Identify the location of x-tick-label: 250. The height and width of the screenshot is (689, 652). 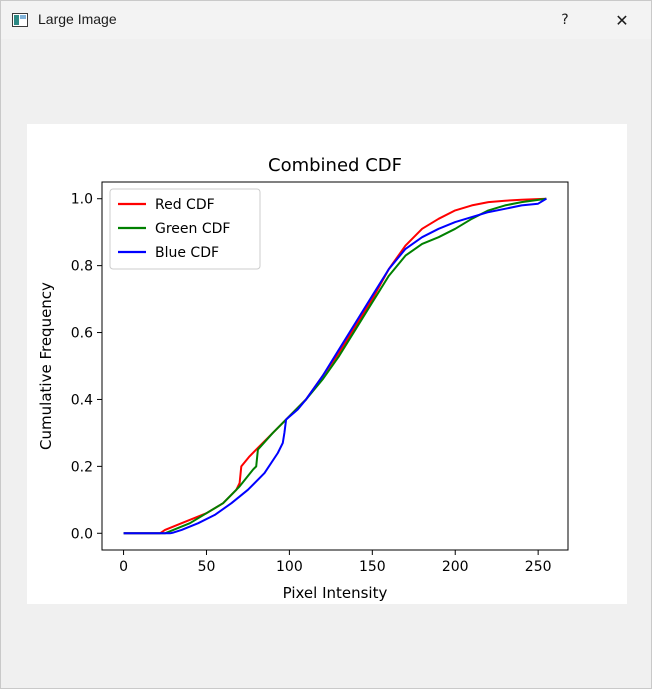
(538, 567).